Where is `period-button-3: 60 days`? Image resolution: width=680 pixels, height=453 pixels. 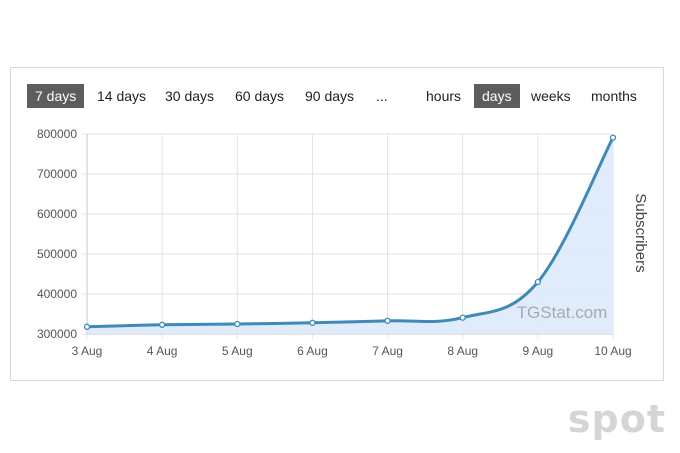 period-button-3: 60 days is located at coordinates (260, 96).